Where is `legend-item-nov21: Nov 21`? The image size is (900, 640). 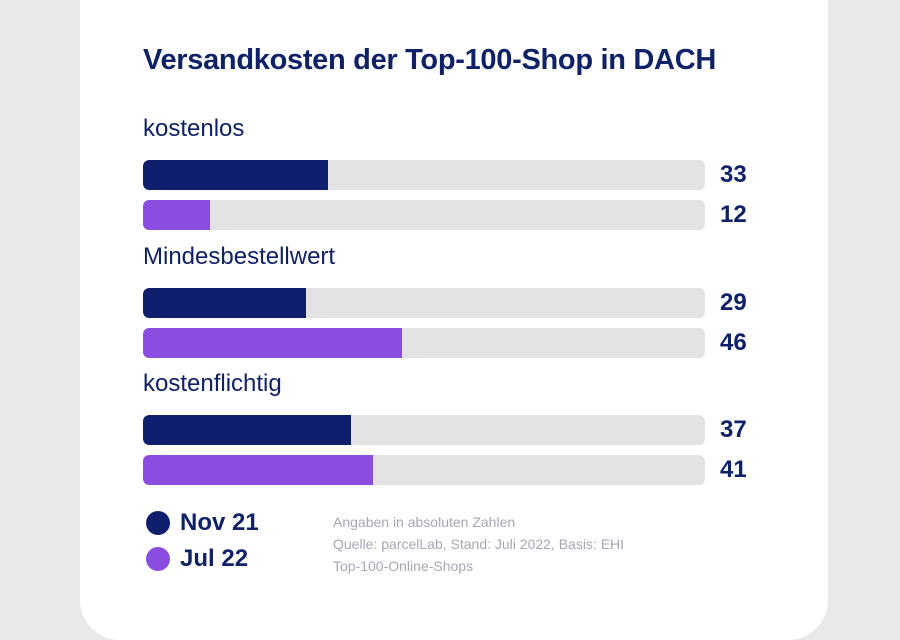 legend-item-nov21: Nov 21 is located at coordinates (202, 523).